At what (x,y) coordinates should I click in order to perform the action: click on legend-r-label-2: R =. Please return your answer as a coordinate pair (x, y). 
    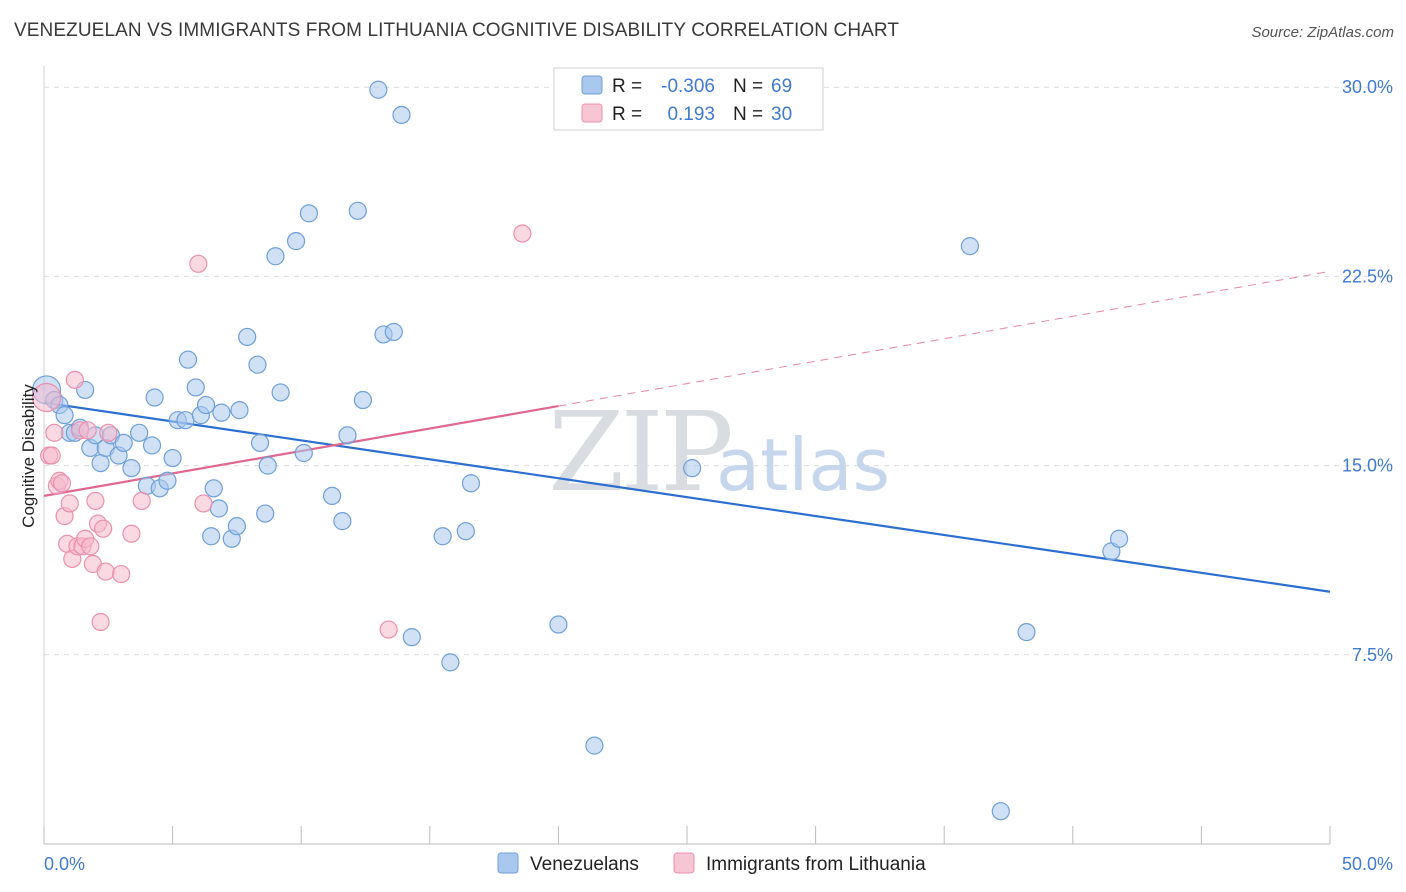
    Looking at the image, I should click on (627, 114).